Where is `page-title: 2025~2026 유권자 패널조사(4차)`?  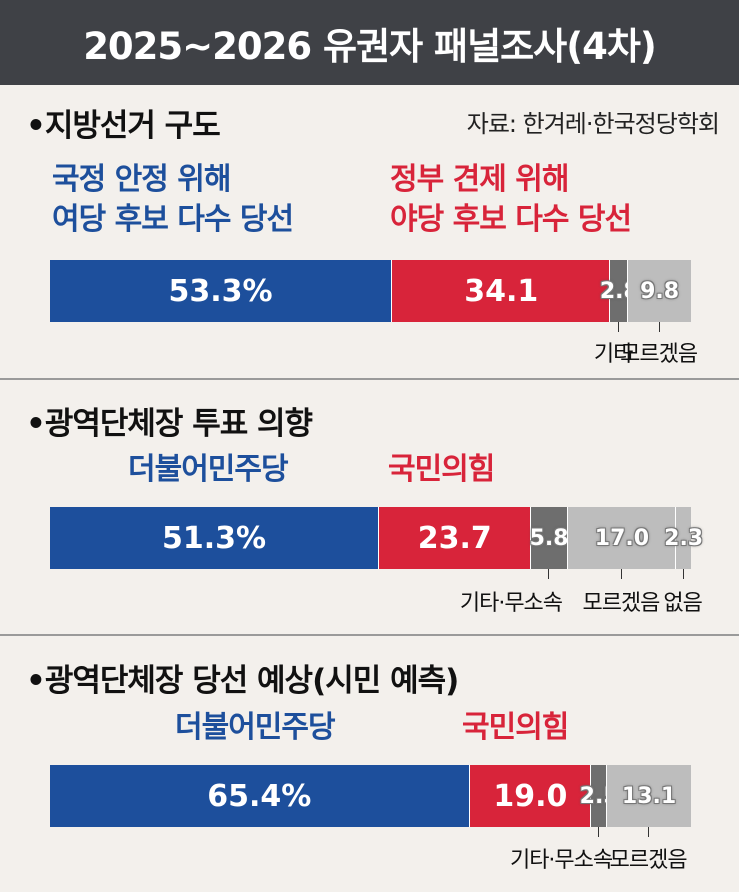 page-title: 2025~2026 유권자 패널조사(4차) is located at coordinates (369, 42).